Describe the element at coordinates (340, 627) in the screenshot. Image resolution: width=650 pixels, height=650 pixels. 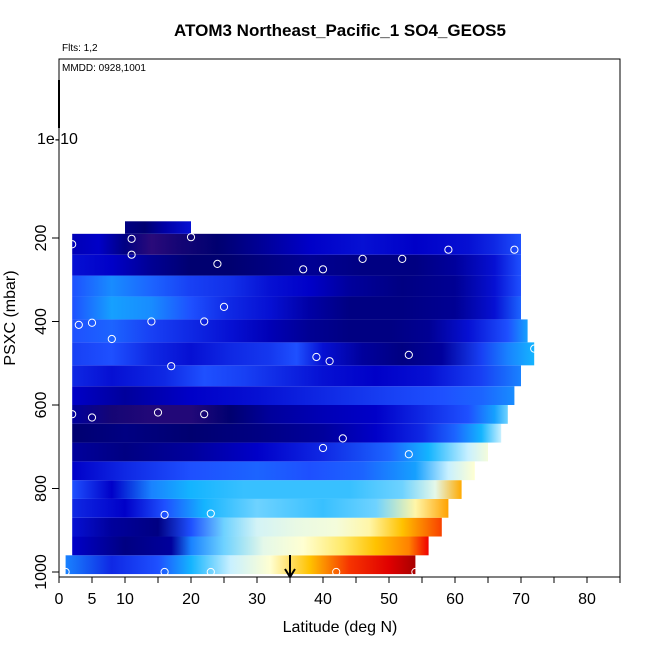
I see `x-axis-label: Latitude (deg N)` at that location.